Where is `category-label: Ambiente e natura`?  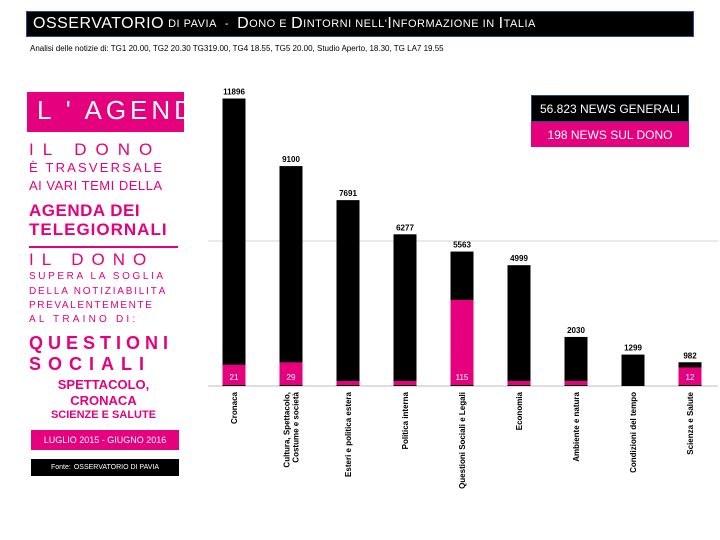 category-label: Ambiente e natura is located at coordinates (576, 426).